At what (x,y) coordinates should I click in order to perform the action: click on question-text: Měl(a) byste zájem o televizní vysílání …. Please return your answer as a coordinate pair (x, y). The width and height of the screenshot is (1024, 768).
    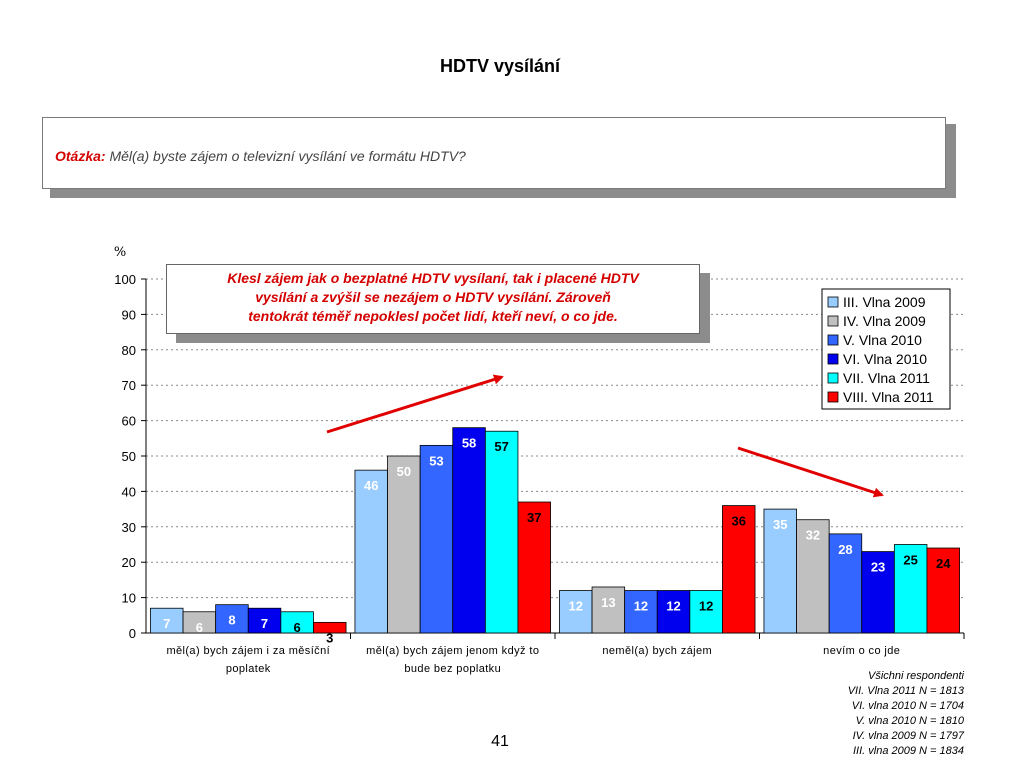
    Looking at the image, I should click on (287, 156).